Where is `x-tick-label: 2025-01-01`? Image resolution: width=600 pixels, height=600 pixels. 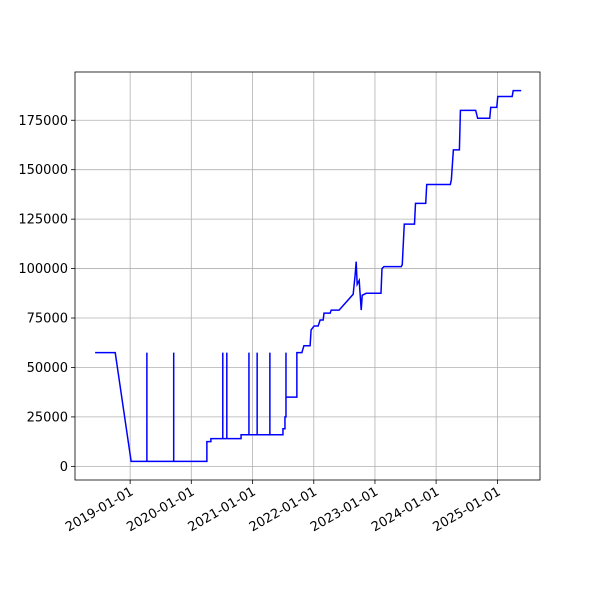
x-tick-label: 2025-01-01 is located at coordinates (466, 509).